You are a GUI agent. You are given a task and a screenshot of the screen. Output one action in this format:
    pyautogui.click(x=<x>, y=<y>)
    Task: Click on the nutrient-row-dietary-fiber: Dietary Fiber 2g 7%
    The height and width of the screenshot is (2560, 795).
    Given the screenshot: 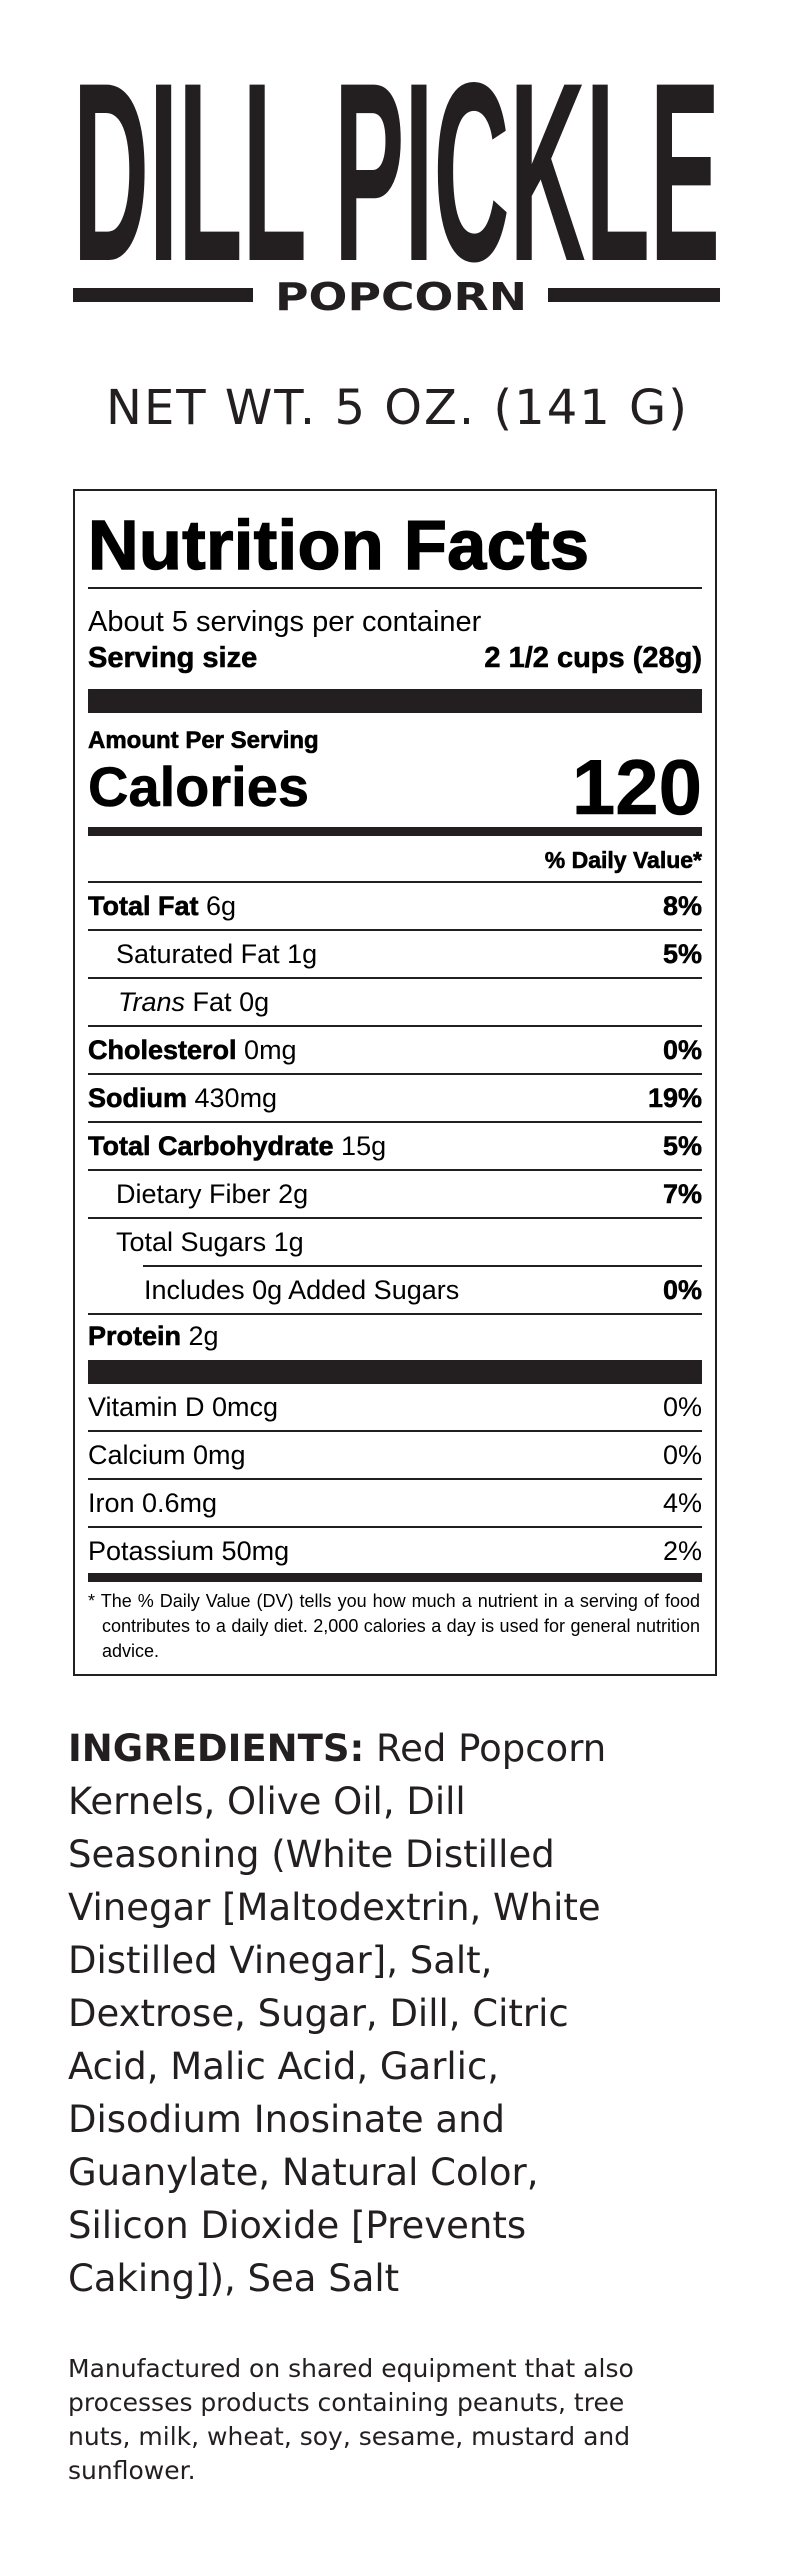 What is the action you would take?
    pyautogui.click(x=395, y=1194)
    